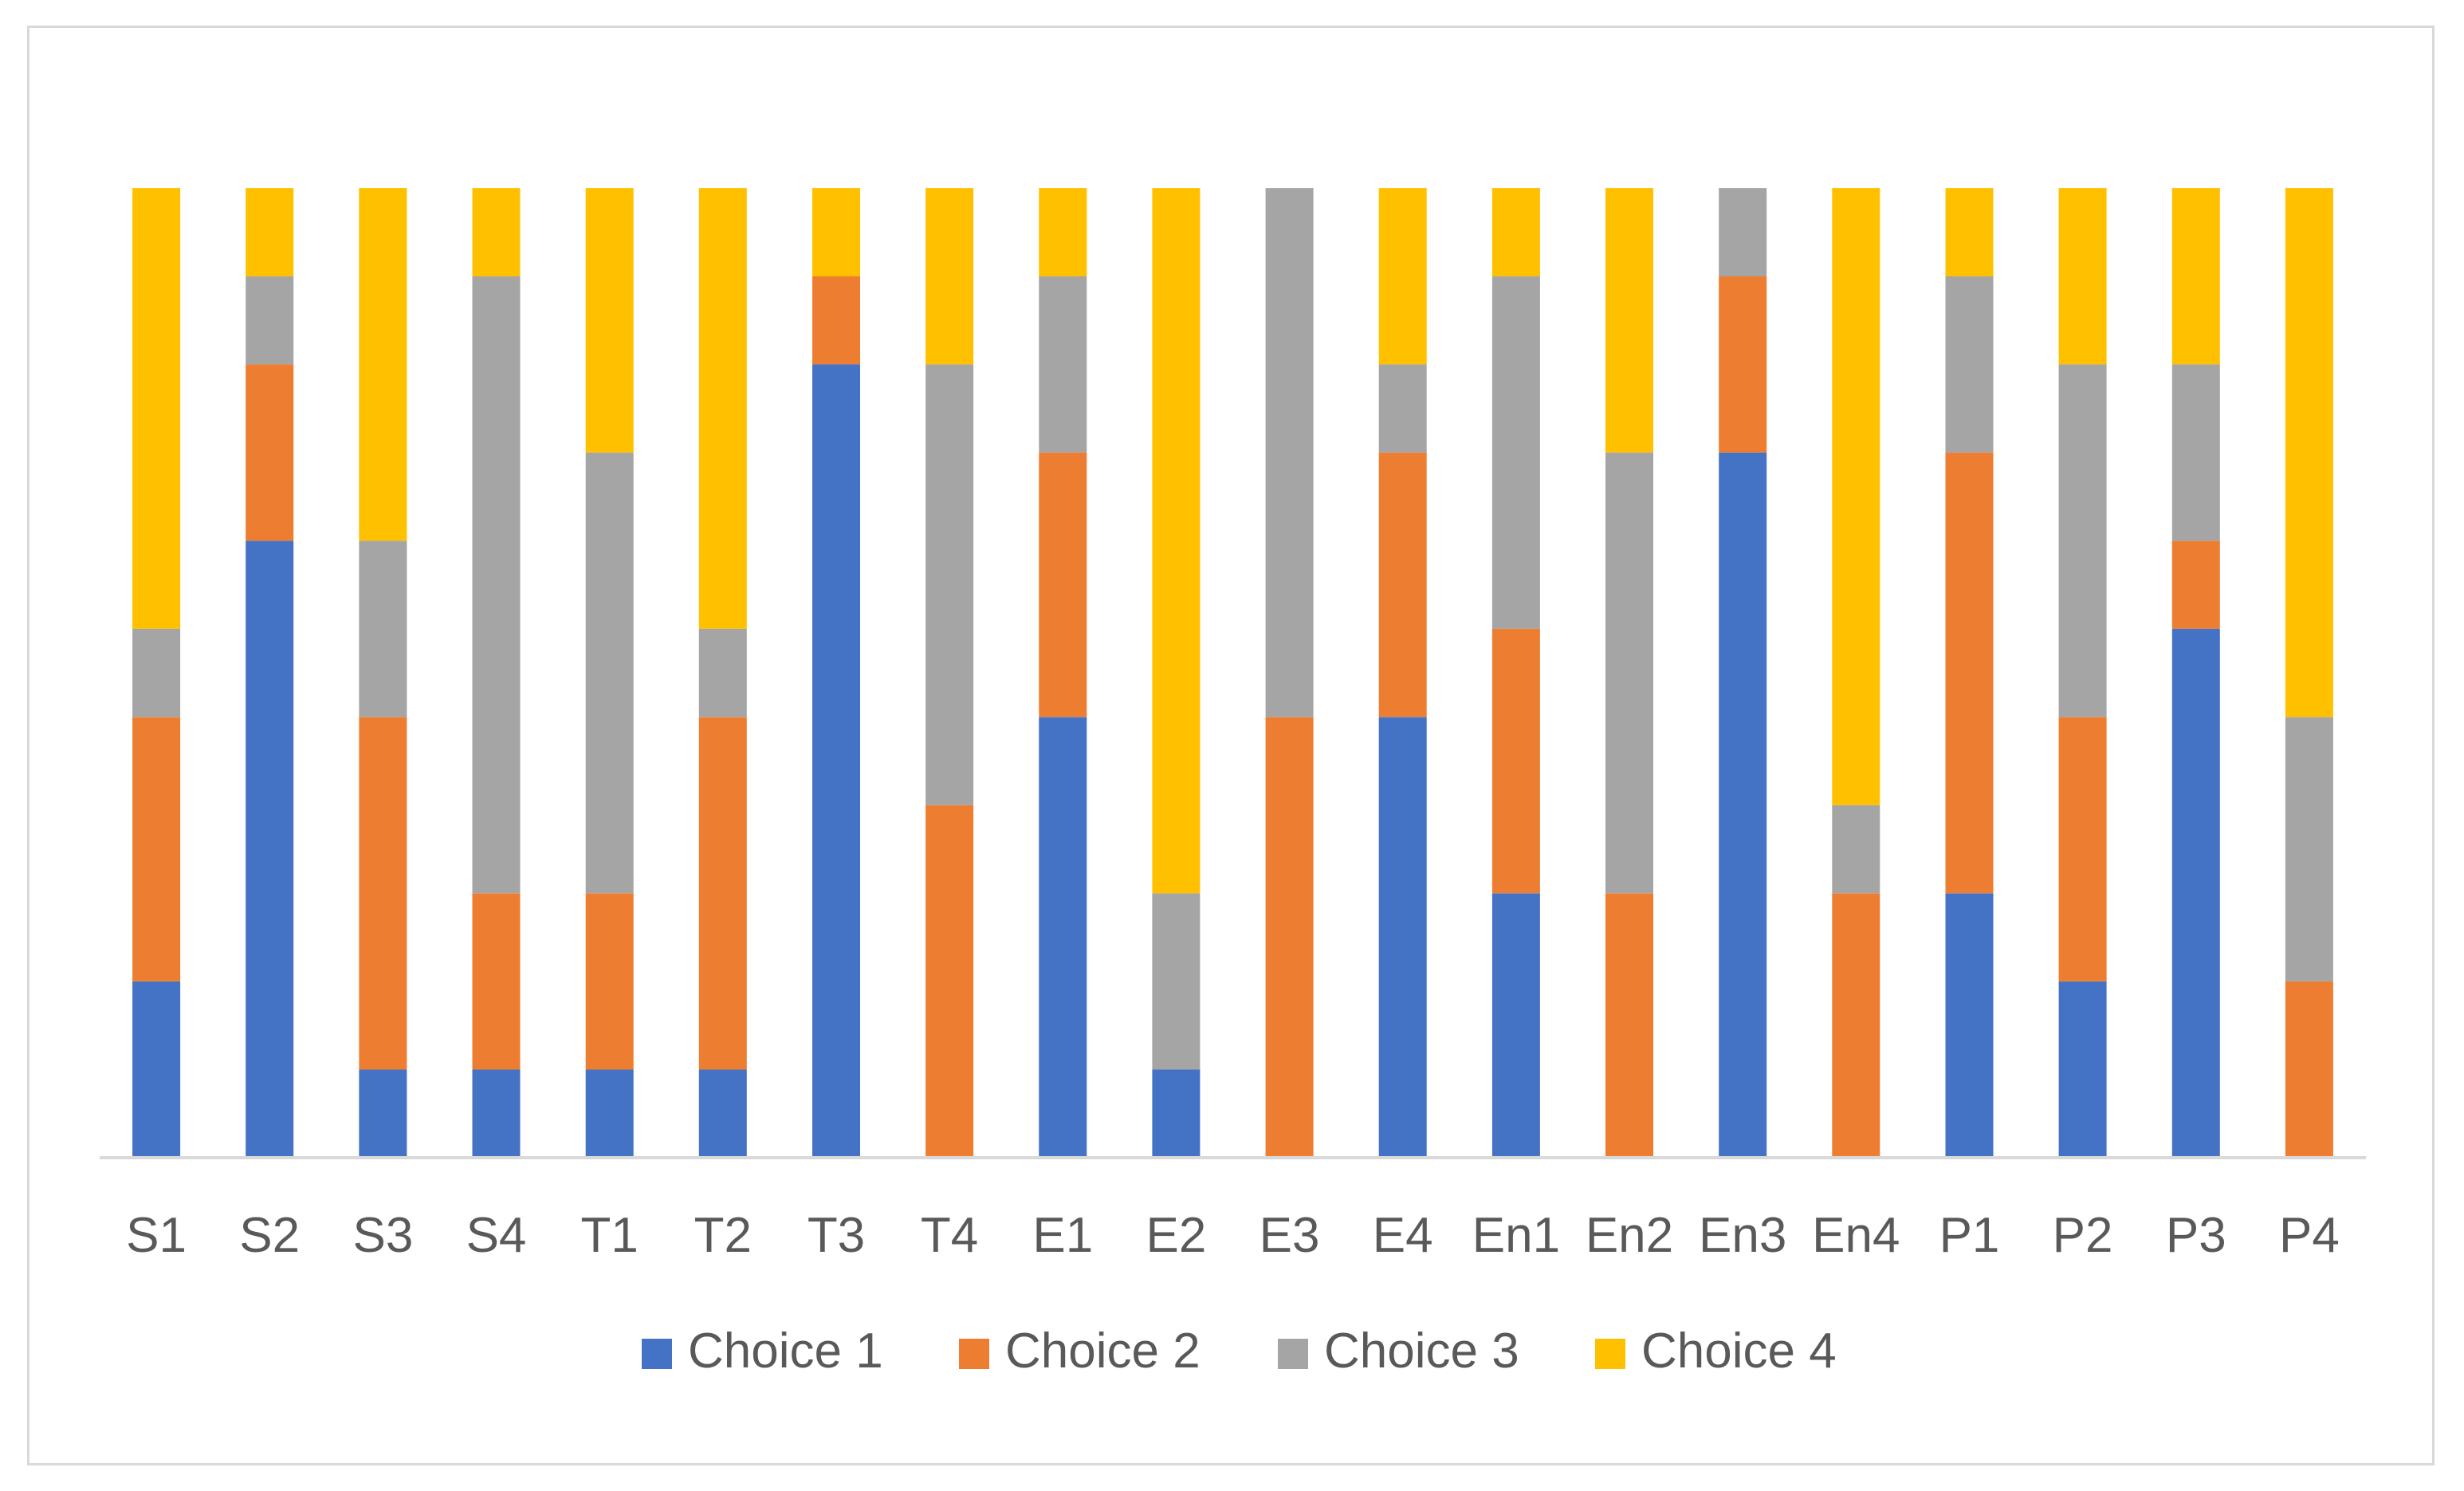 The image size is (2464, 1491). I want to click on x-tick-label: T4, so click(950, 1235).